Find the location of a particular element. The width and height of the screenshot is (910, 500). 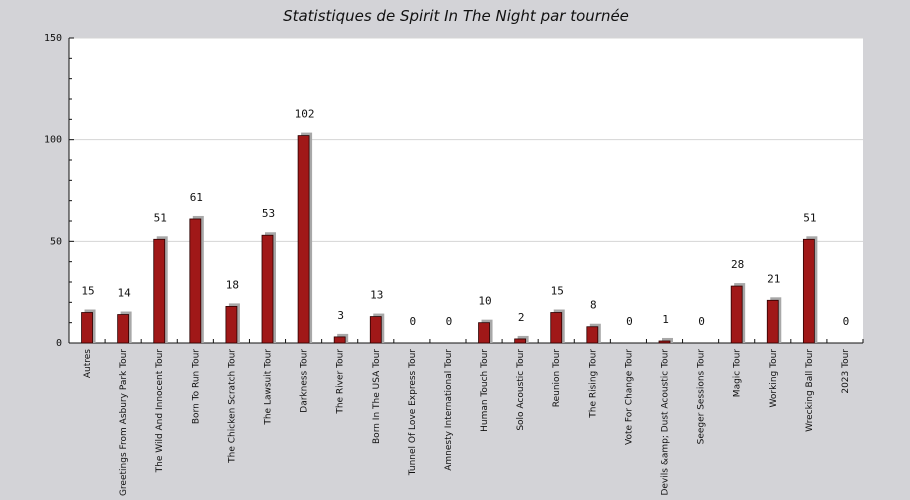

x-tick-label: Wrecking Ball Tour is located at coordinates (810, 390).